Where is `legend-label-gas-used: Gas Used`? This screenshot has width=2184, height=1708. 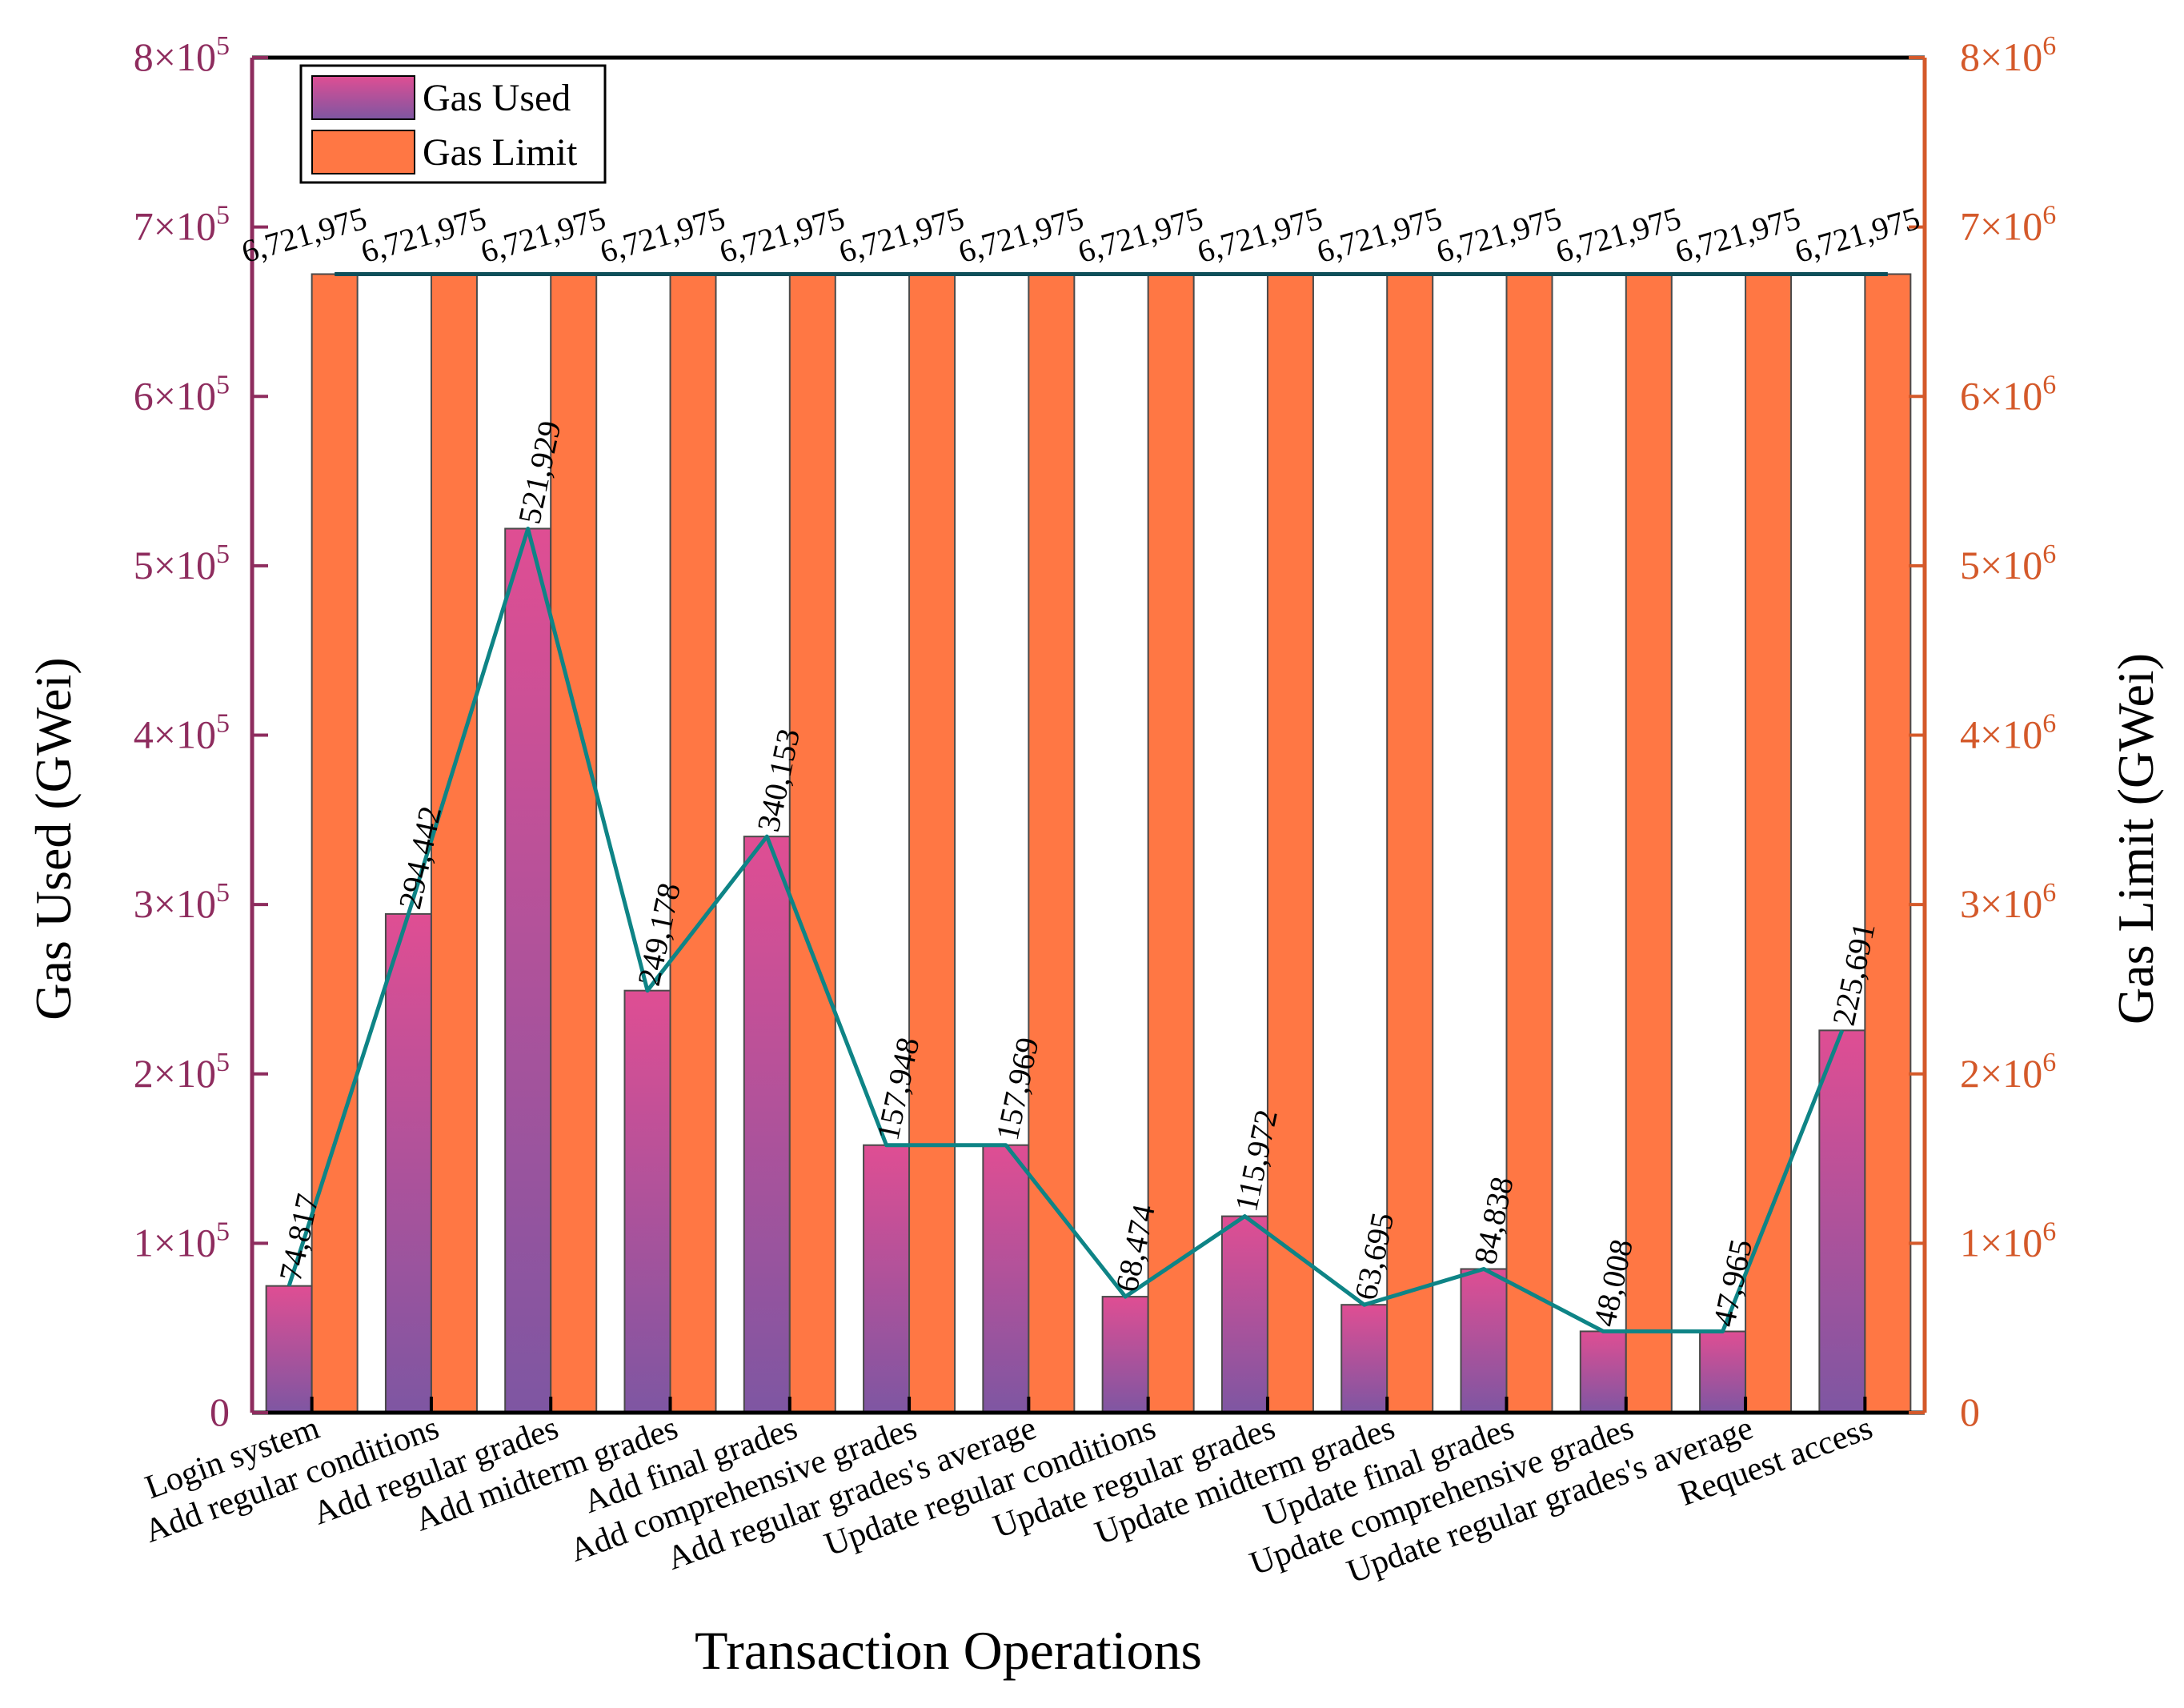
legend-label-gas-used: Gas Used is located at coordinates (497, 98).